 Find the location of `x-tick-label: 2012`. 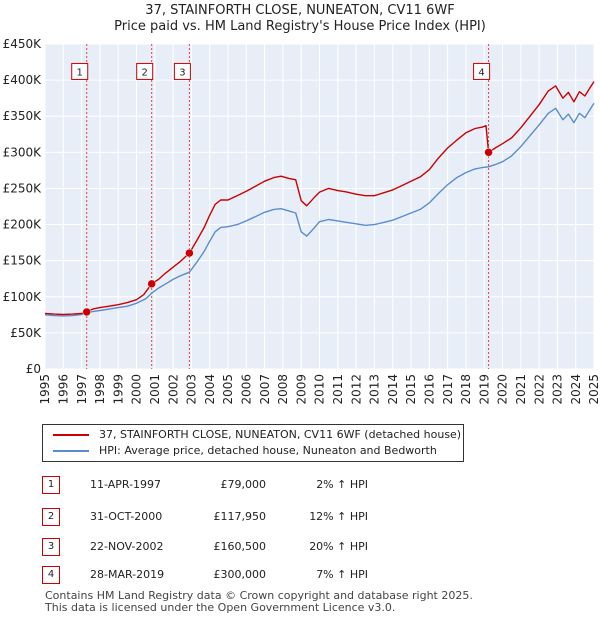

x-tick-label: 2012 is located at coordinates (356, 389).